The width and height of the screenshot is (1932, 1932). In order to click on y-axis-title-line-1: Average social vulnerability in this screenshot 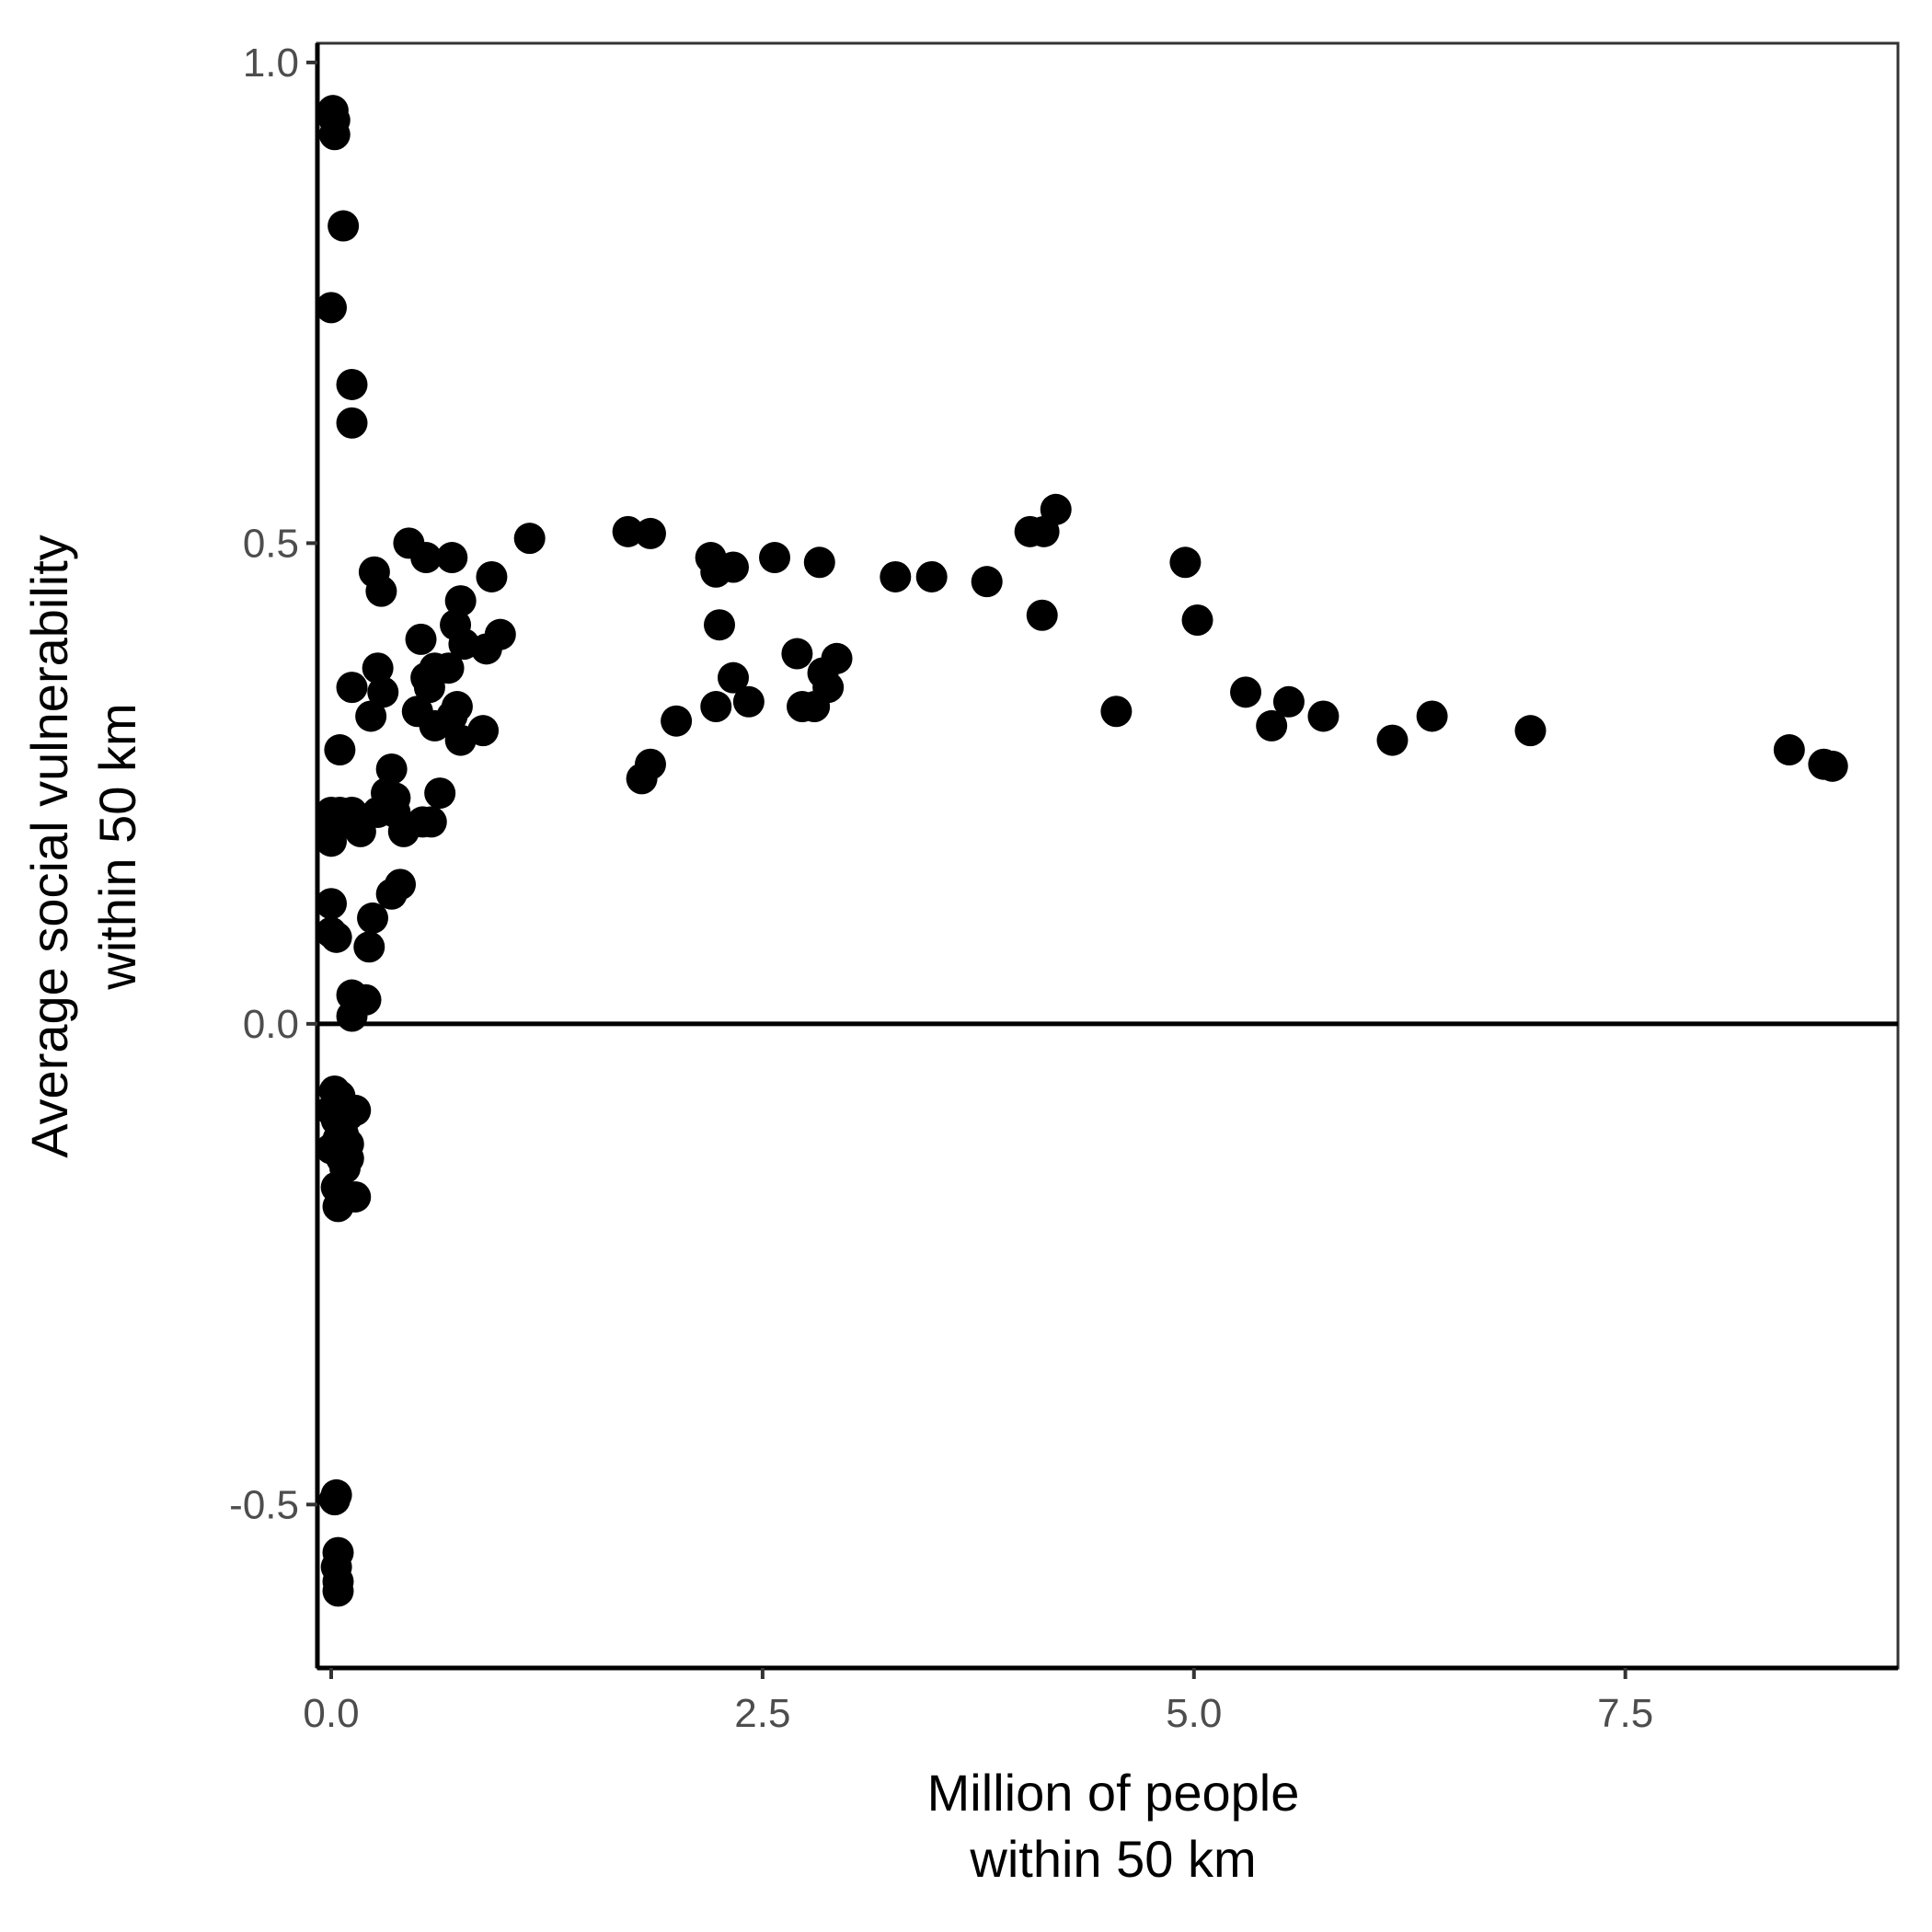, I will do `click(49, 846)`.